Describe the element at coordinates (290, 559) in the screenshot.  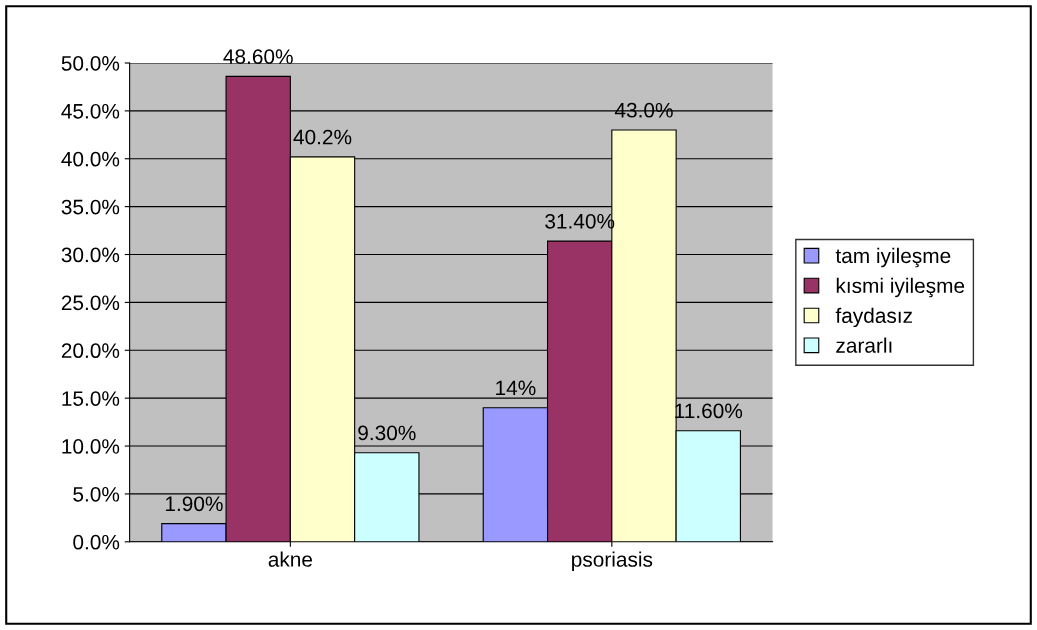
I see `x-tick-label: akne` at that location.